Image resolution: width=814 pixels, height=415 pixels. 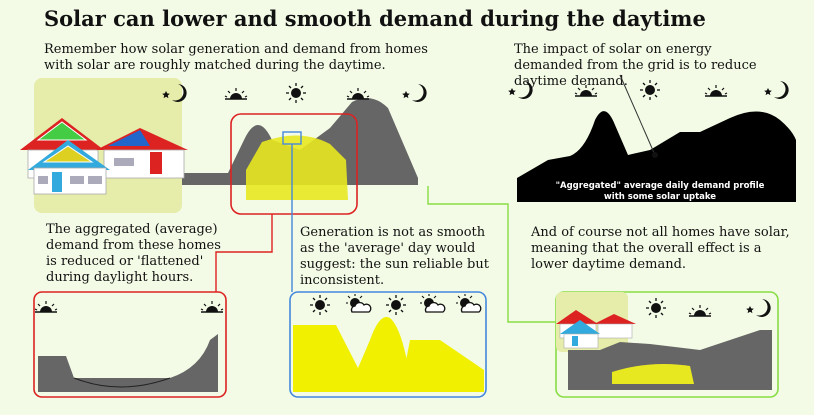 I want to click on solar-curve-main, so click(x=297, y=167).